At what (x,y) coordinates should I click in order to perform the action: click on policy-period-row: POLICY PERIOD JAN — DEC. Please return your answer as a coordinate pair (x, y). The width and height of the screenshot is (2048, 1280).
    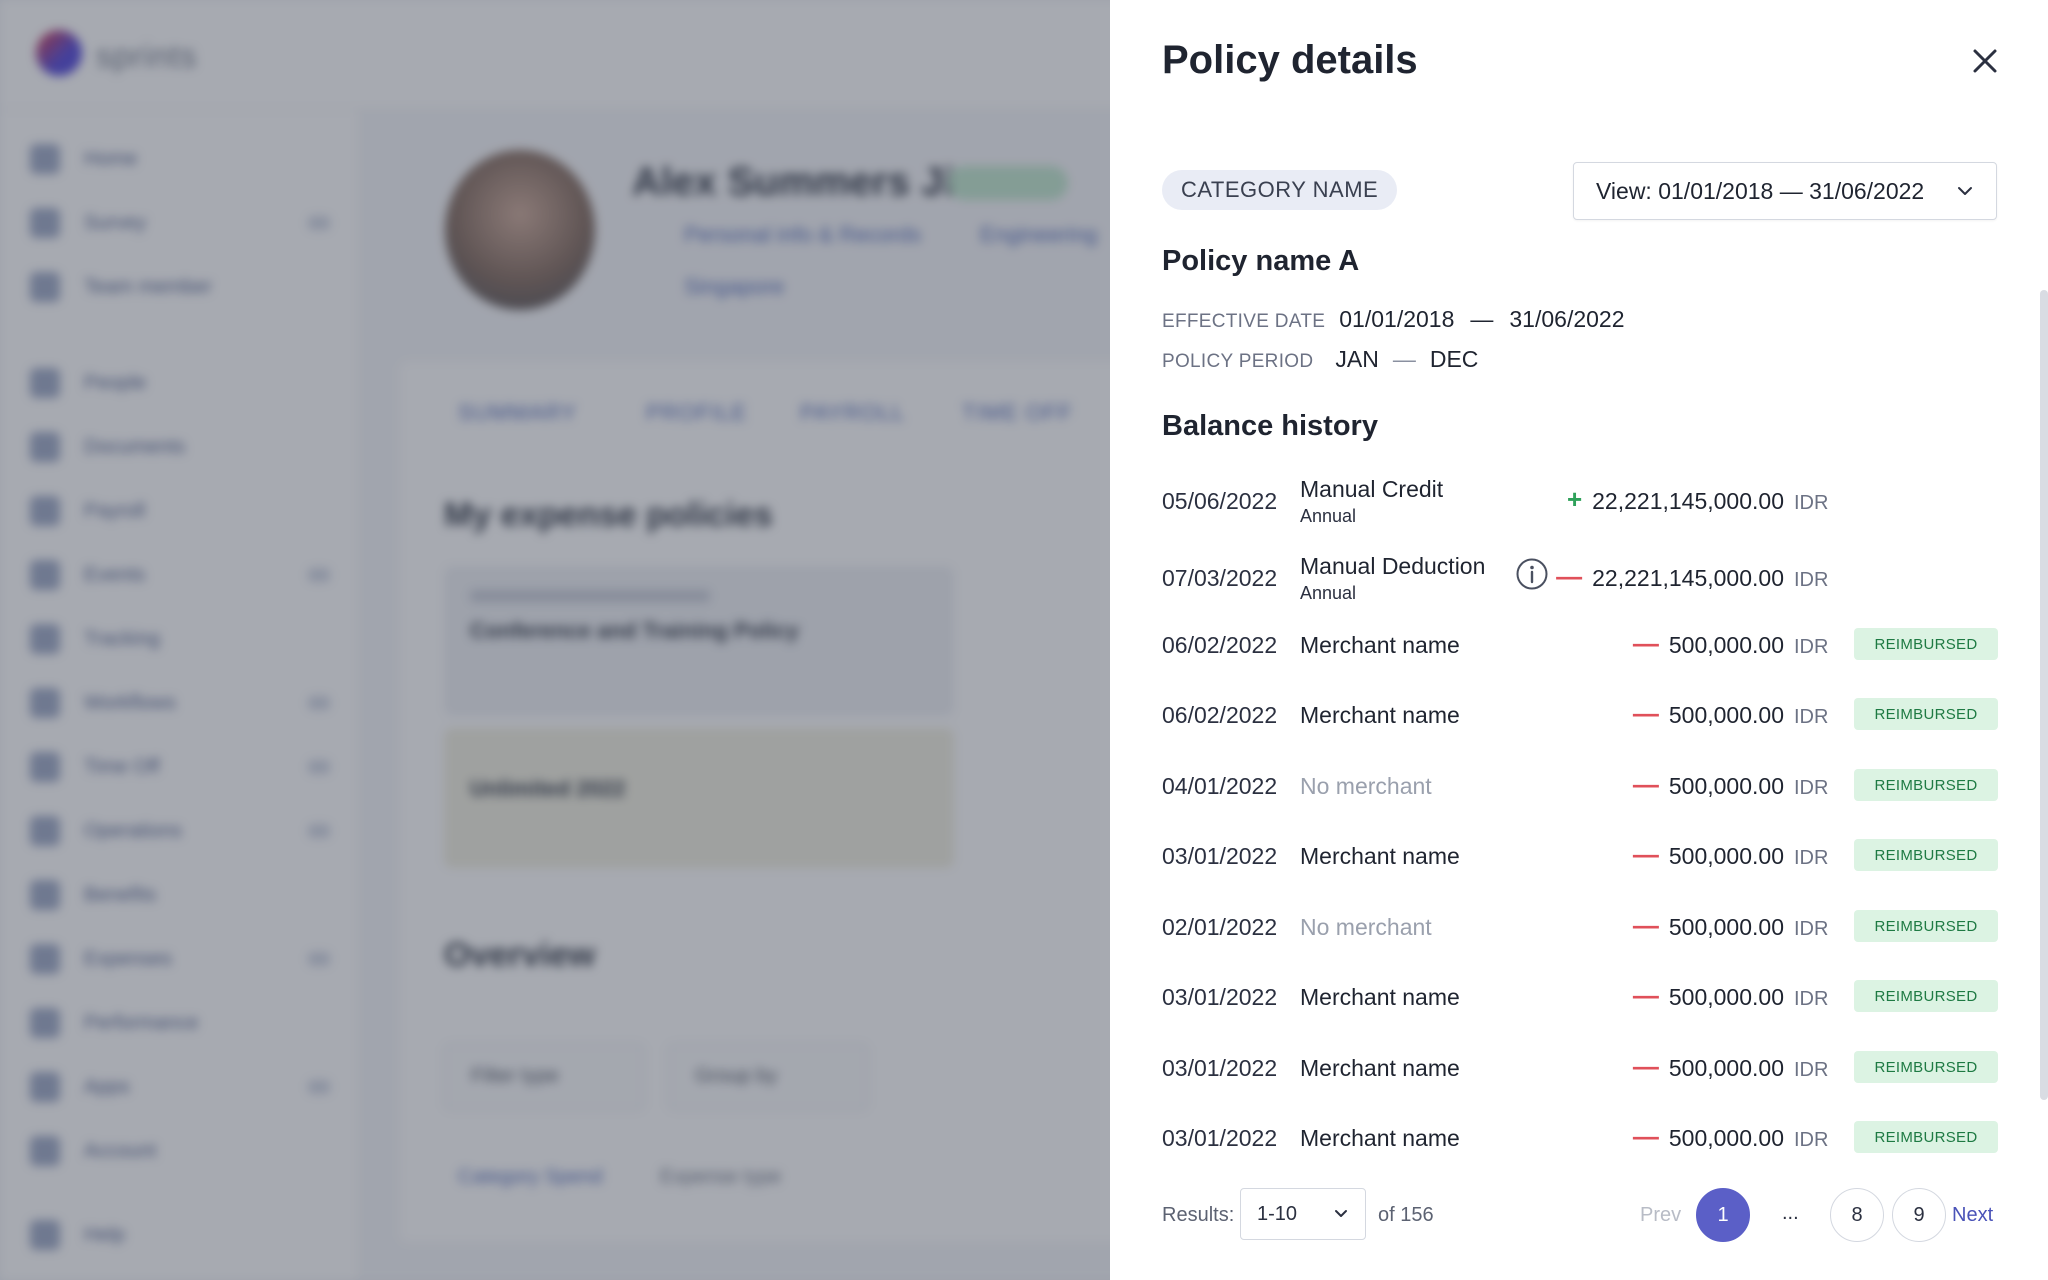
    Looking at the image, I should click on (1320, 359).